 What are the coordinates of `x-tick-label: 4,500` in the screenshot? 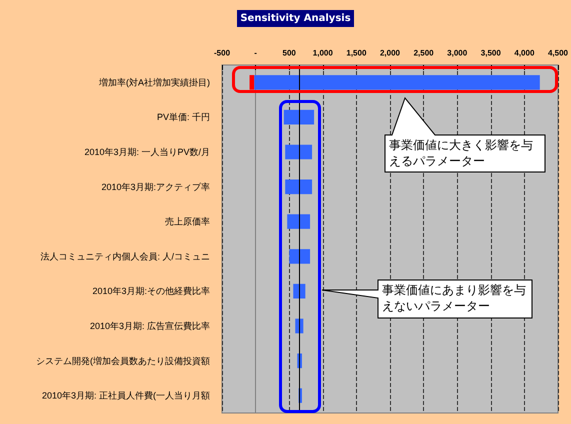 It's located at (558, 53).